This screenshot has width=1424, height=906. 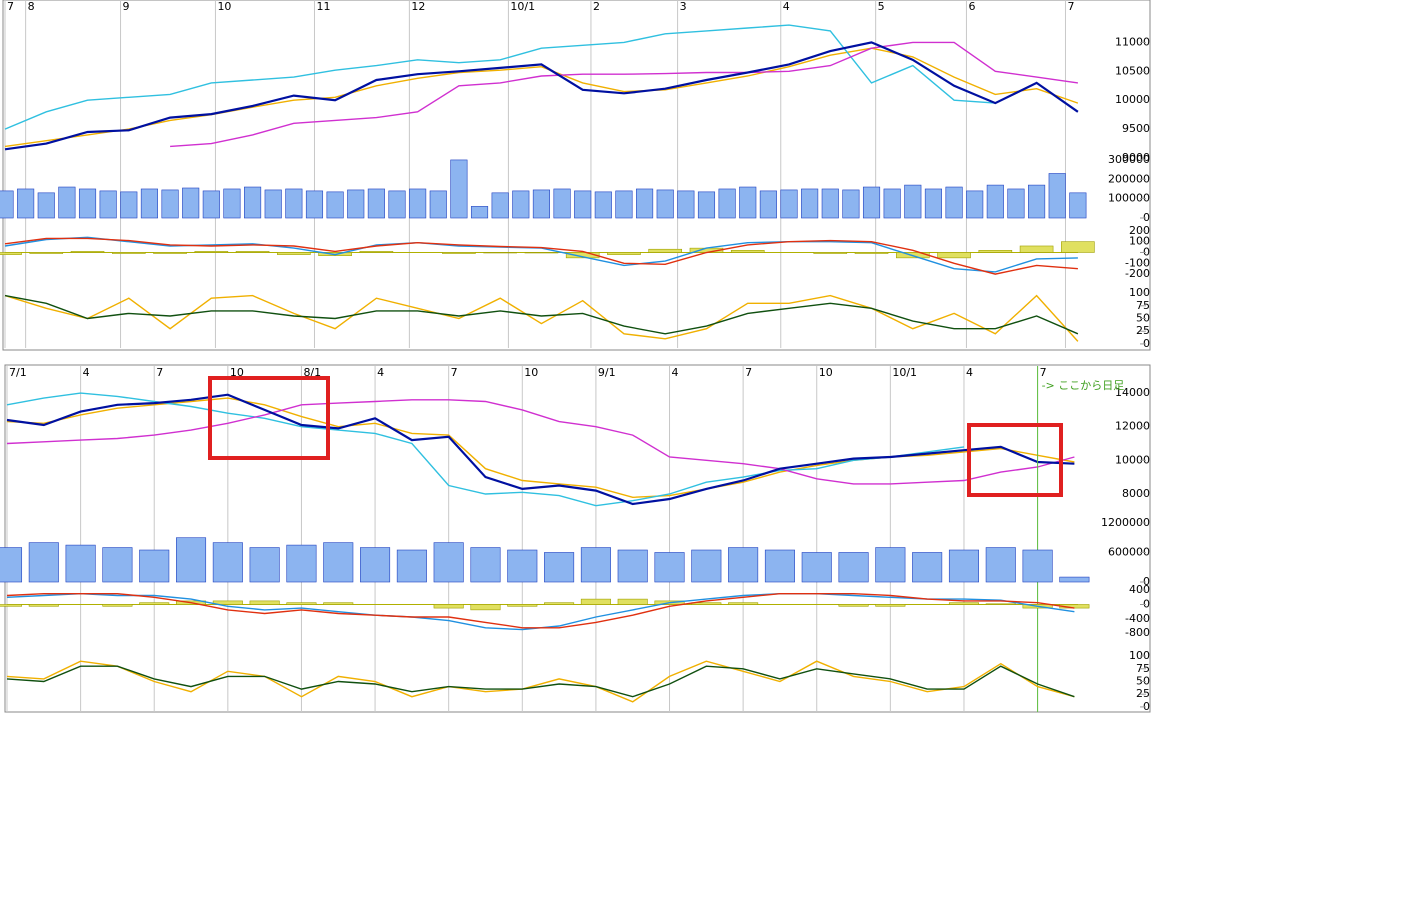 What do you see at coordinates (1139, 655) in the screenshot?
I see `y-tick-label: 100` at bounding box center [1139, 655].